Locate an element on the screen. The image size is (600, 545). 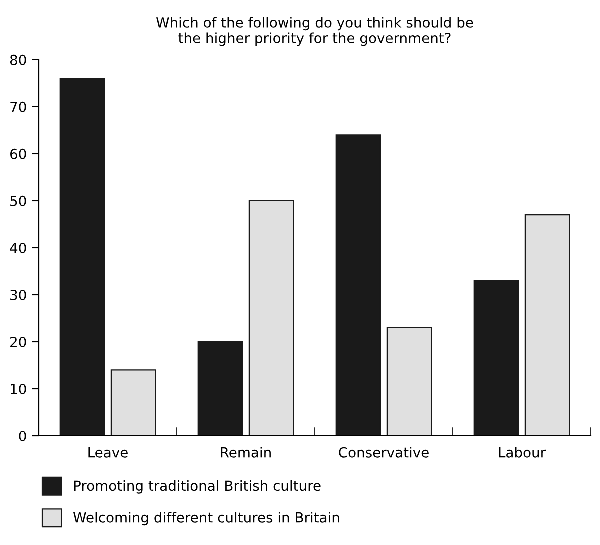
x-tick-label: Labour is located at coordinates (522, 452).